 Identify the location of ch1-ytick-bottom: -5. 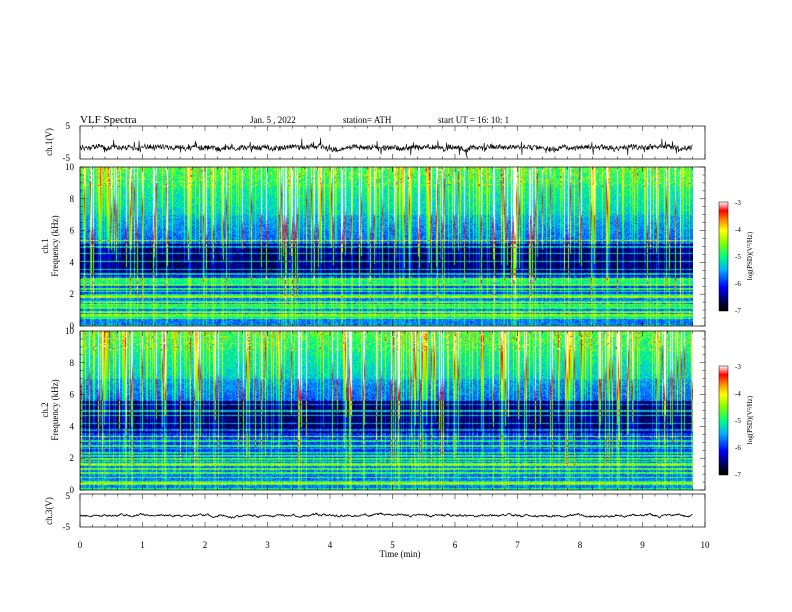
(67, 158).